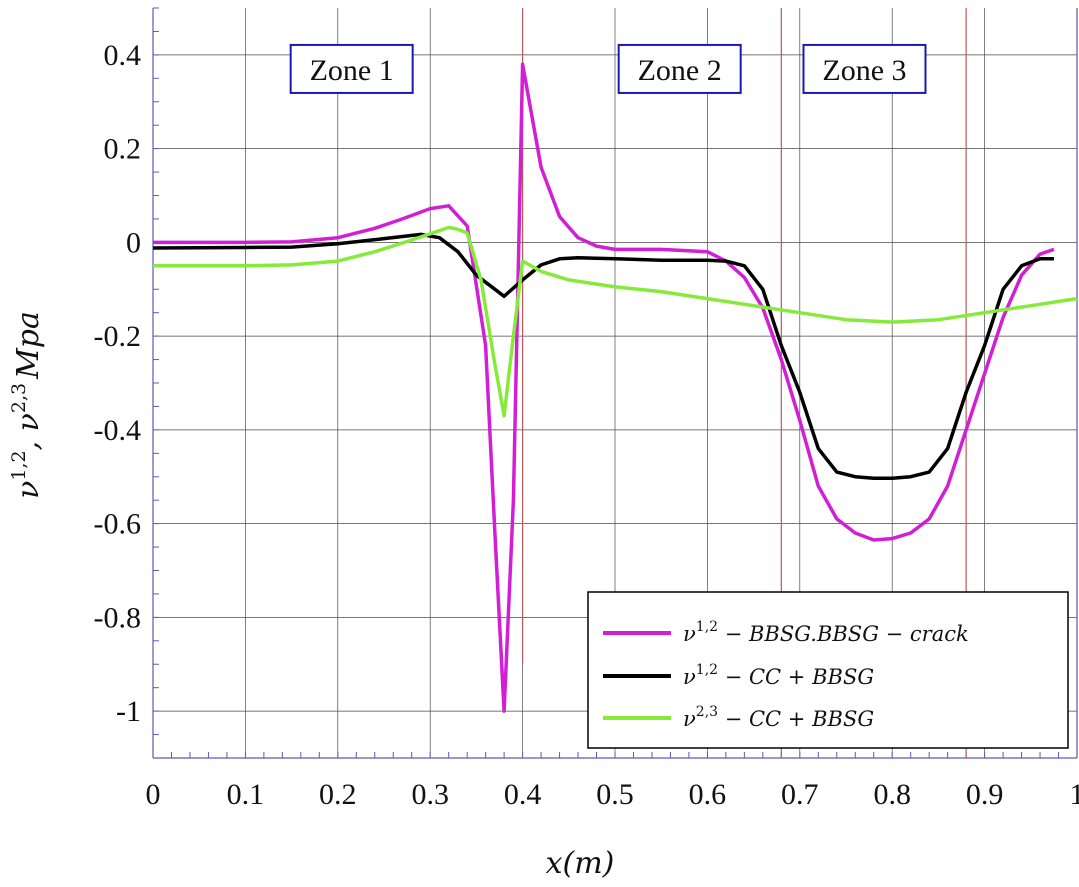 This screenshot has width=1079, height=887. What do you see at coordinates (708, 794) in the screenshot?
I see `x-tick-label-6: 0.6` at bounding box center [708, 794].